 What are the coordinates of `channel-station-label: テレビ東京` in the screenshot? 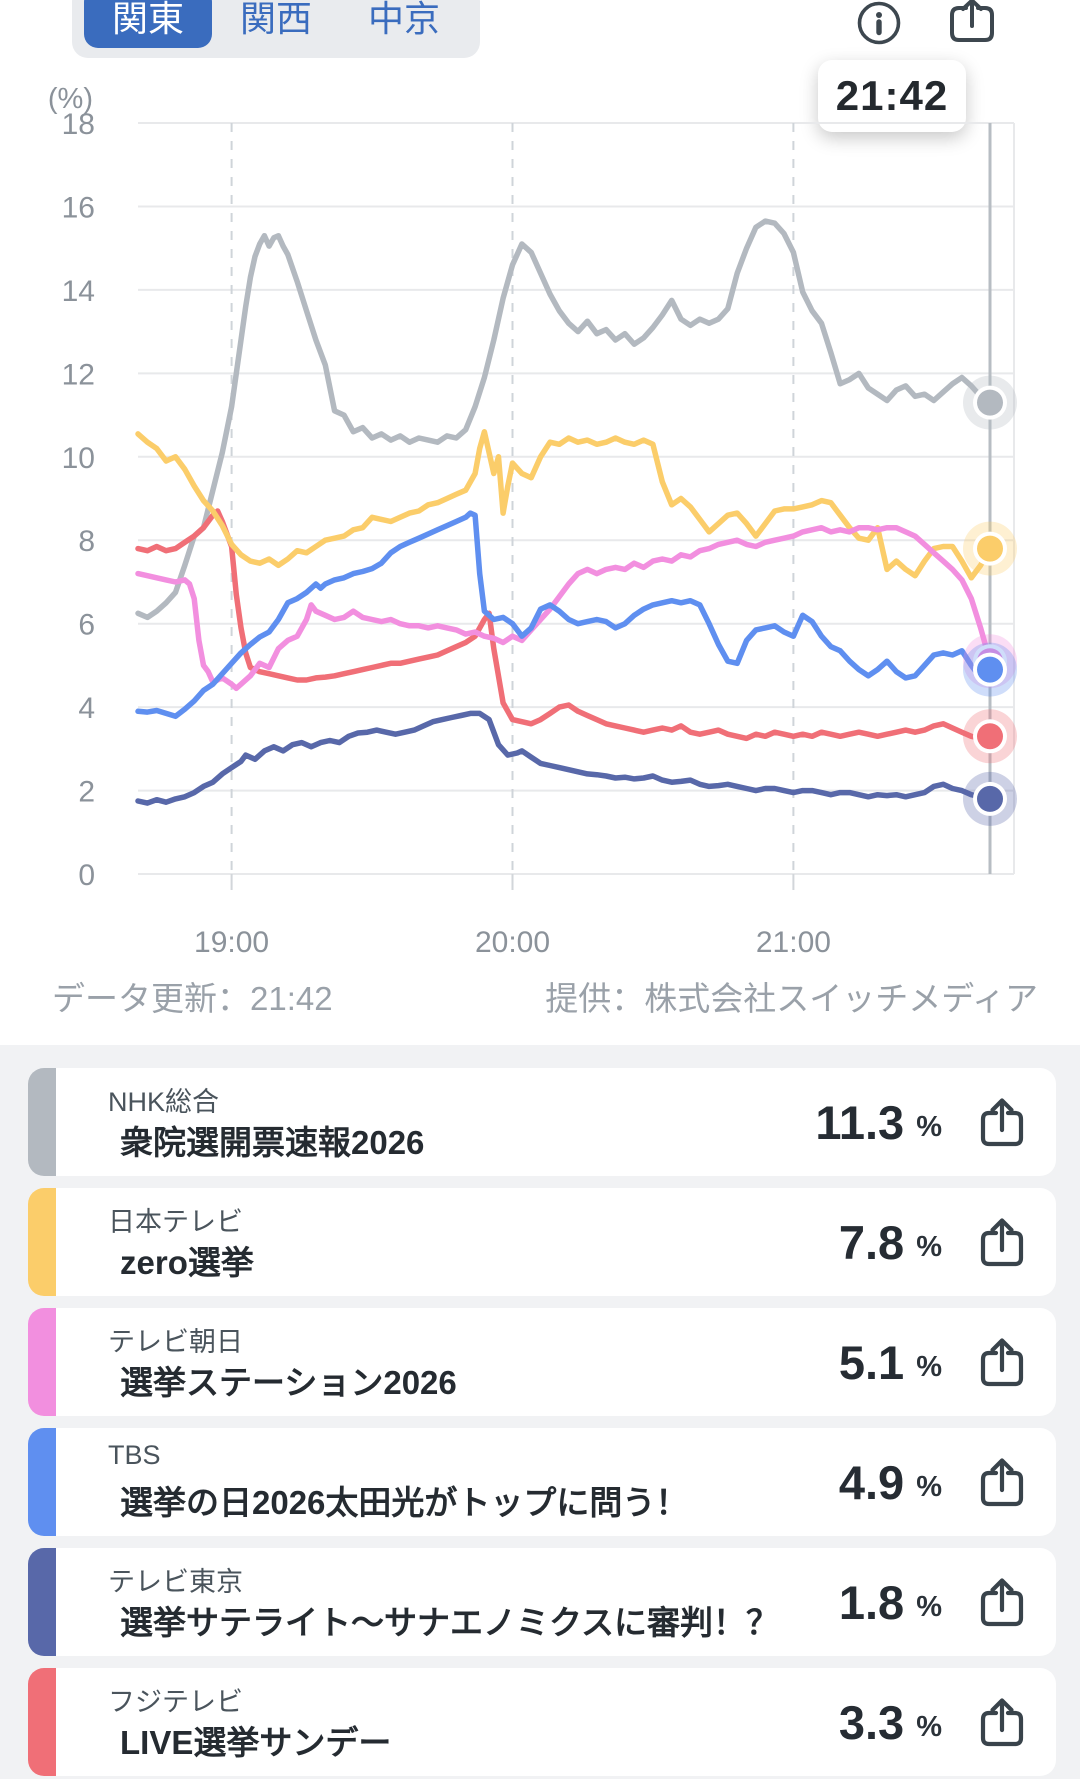 It's located at (175, 1582).